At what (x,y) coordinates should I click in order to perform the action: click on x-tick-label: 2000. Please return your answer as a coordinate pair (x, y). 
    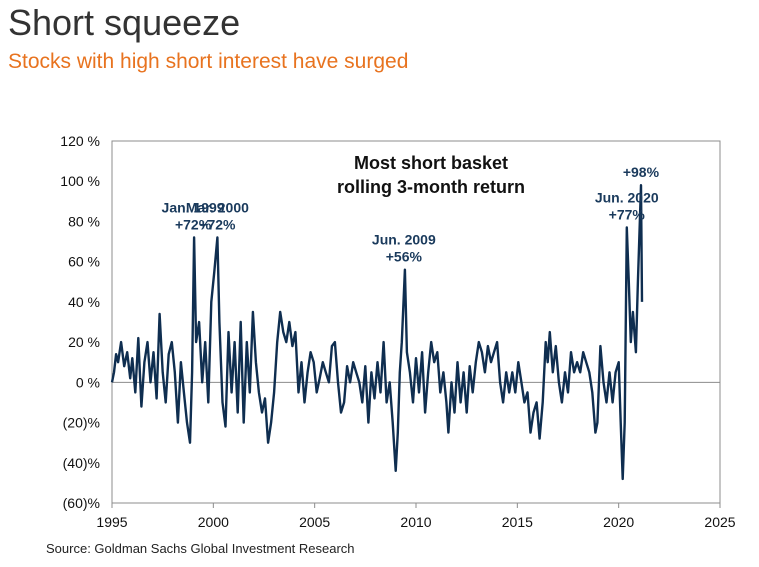
    Looking at the image, I should click on (213, 522).